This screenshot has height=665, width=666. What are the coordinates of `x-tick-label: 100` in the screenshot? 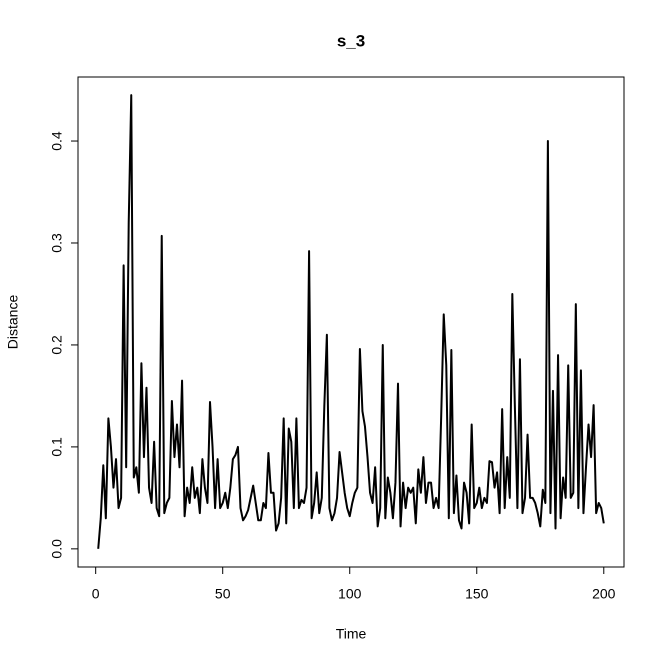 It's located at (350, 594).